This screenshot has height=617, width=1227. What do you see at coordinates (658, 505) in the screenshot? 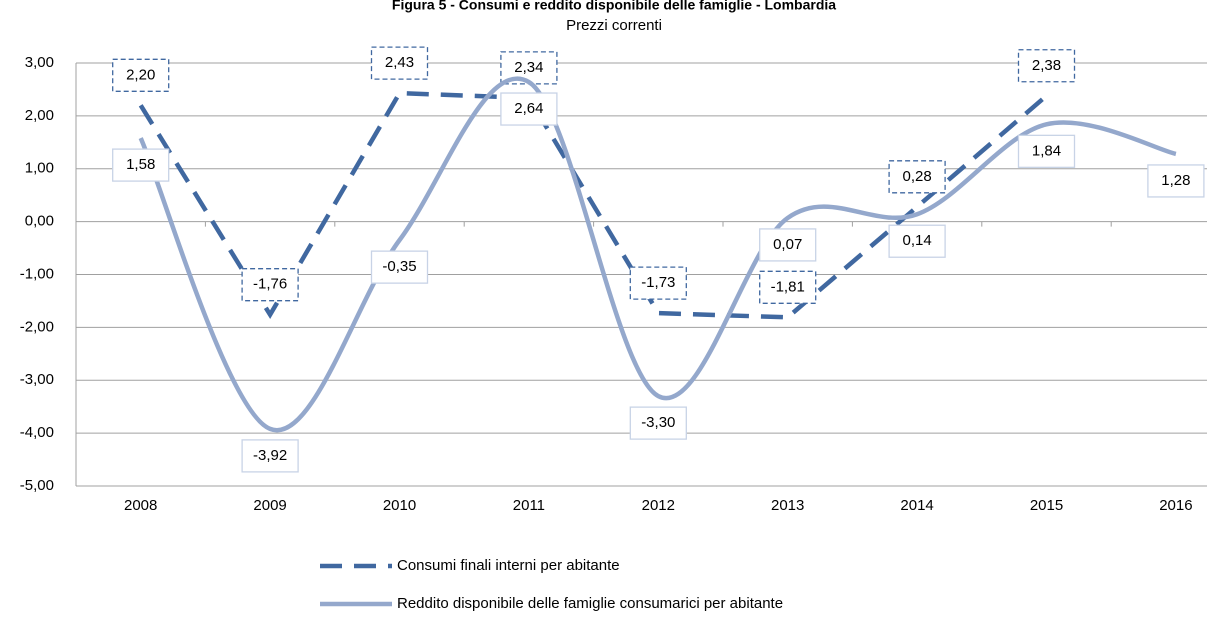
I see `x-tick-label: 2012` at bounding box center [658, 505].